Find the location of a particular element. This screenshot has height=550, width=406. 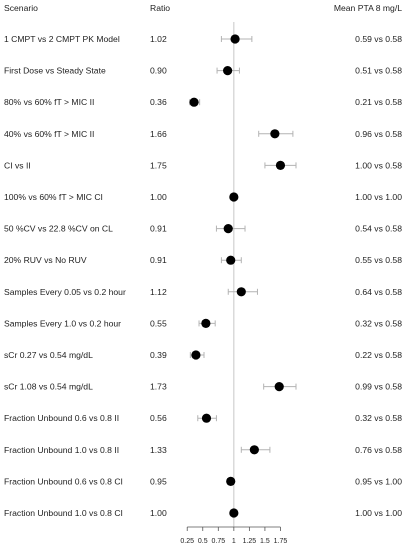

row-scenario-label: Samples Every 1.0 vs 0.2 hour is located at coordinates (62, 323).